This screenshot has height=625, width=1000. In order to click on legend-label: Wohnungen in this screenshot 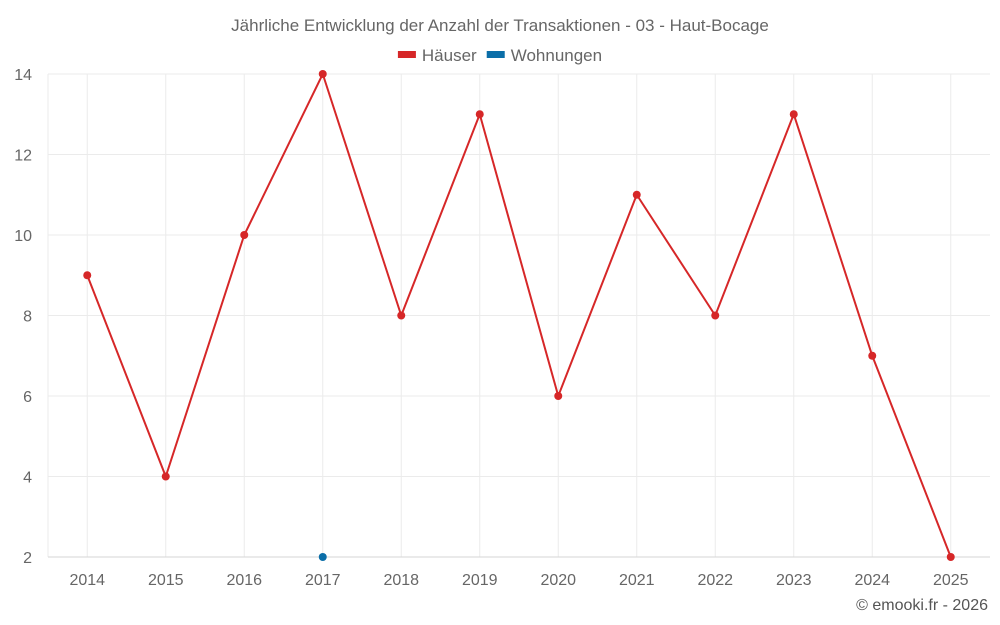, I will do `click(556, 55)`.